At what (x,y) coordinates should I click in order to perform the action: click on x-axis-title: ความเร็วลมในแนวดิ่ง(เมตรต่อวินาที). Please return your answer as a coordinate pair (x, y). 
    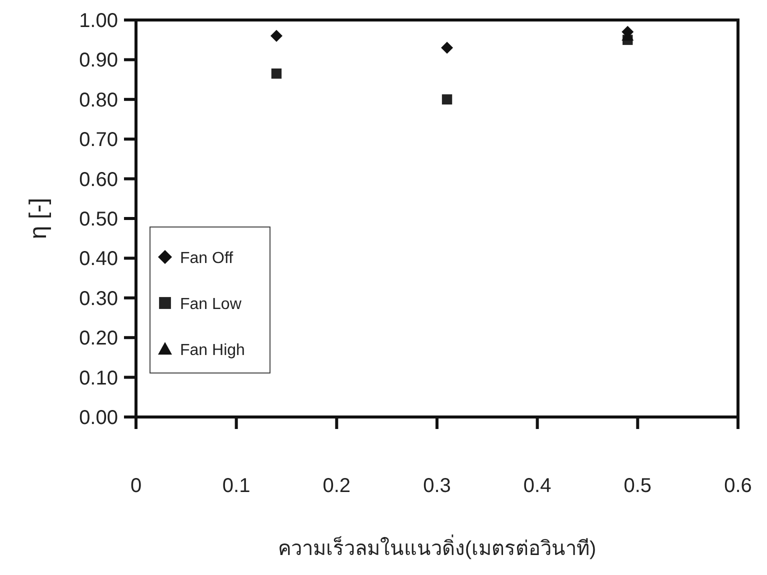
    Looking at the image, I should click on (437, 547).